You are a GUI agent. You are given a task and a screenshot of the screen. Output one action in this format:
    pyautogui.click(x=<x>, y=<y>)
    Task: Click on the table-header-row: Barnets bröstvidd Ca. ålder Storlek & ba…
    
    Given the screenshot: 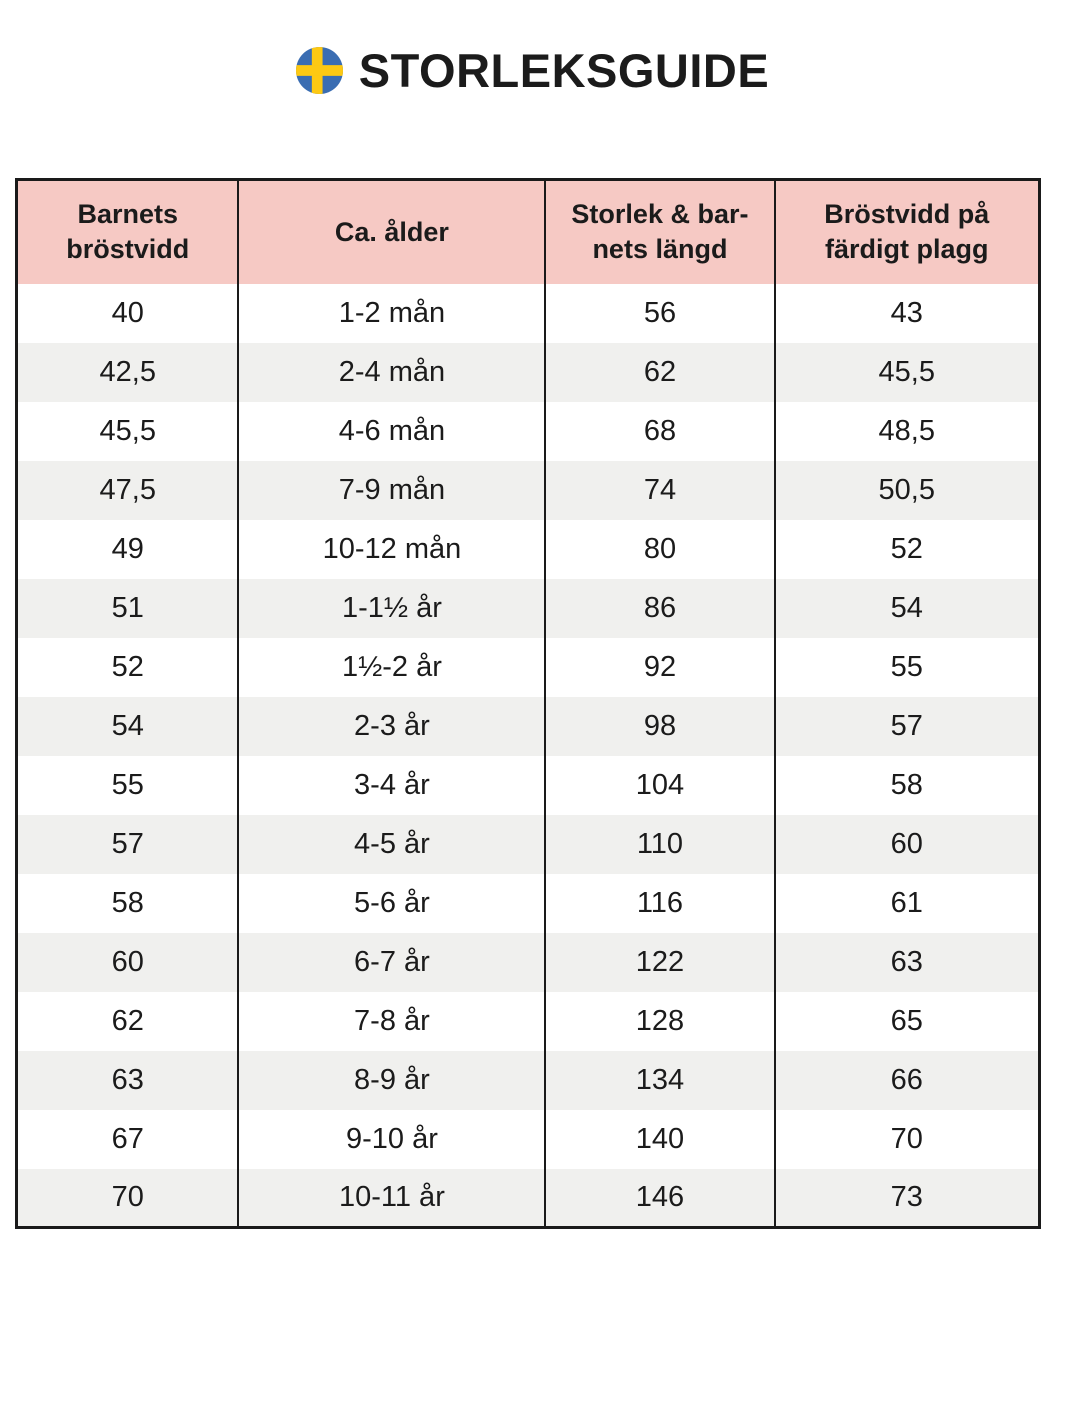 What is the action you would take?
    pyautogui.click(x=528, y=231)
    